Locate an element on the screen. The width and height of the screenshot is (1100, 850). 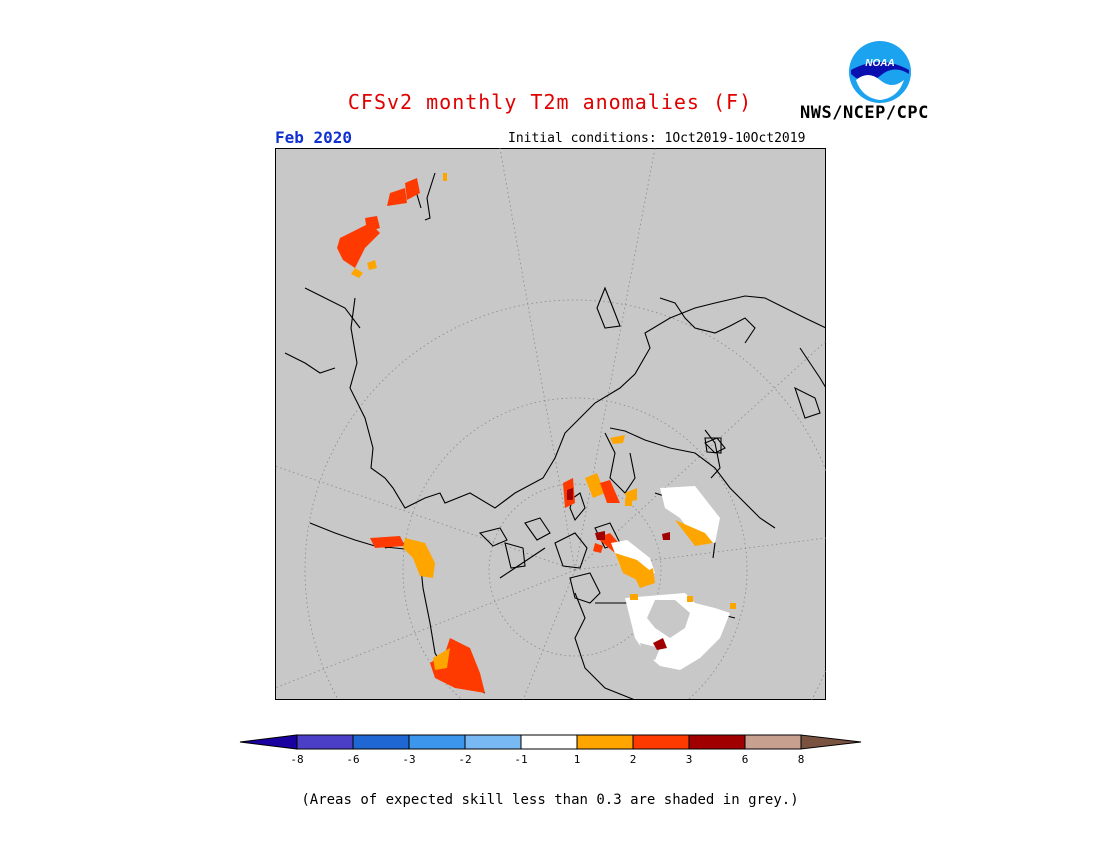
forecast-month: Feb 2020 is located at coordinates (314, 137).